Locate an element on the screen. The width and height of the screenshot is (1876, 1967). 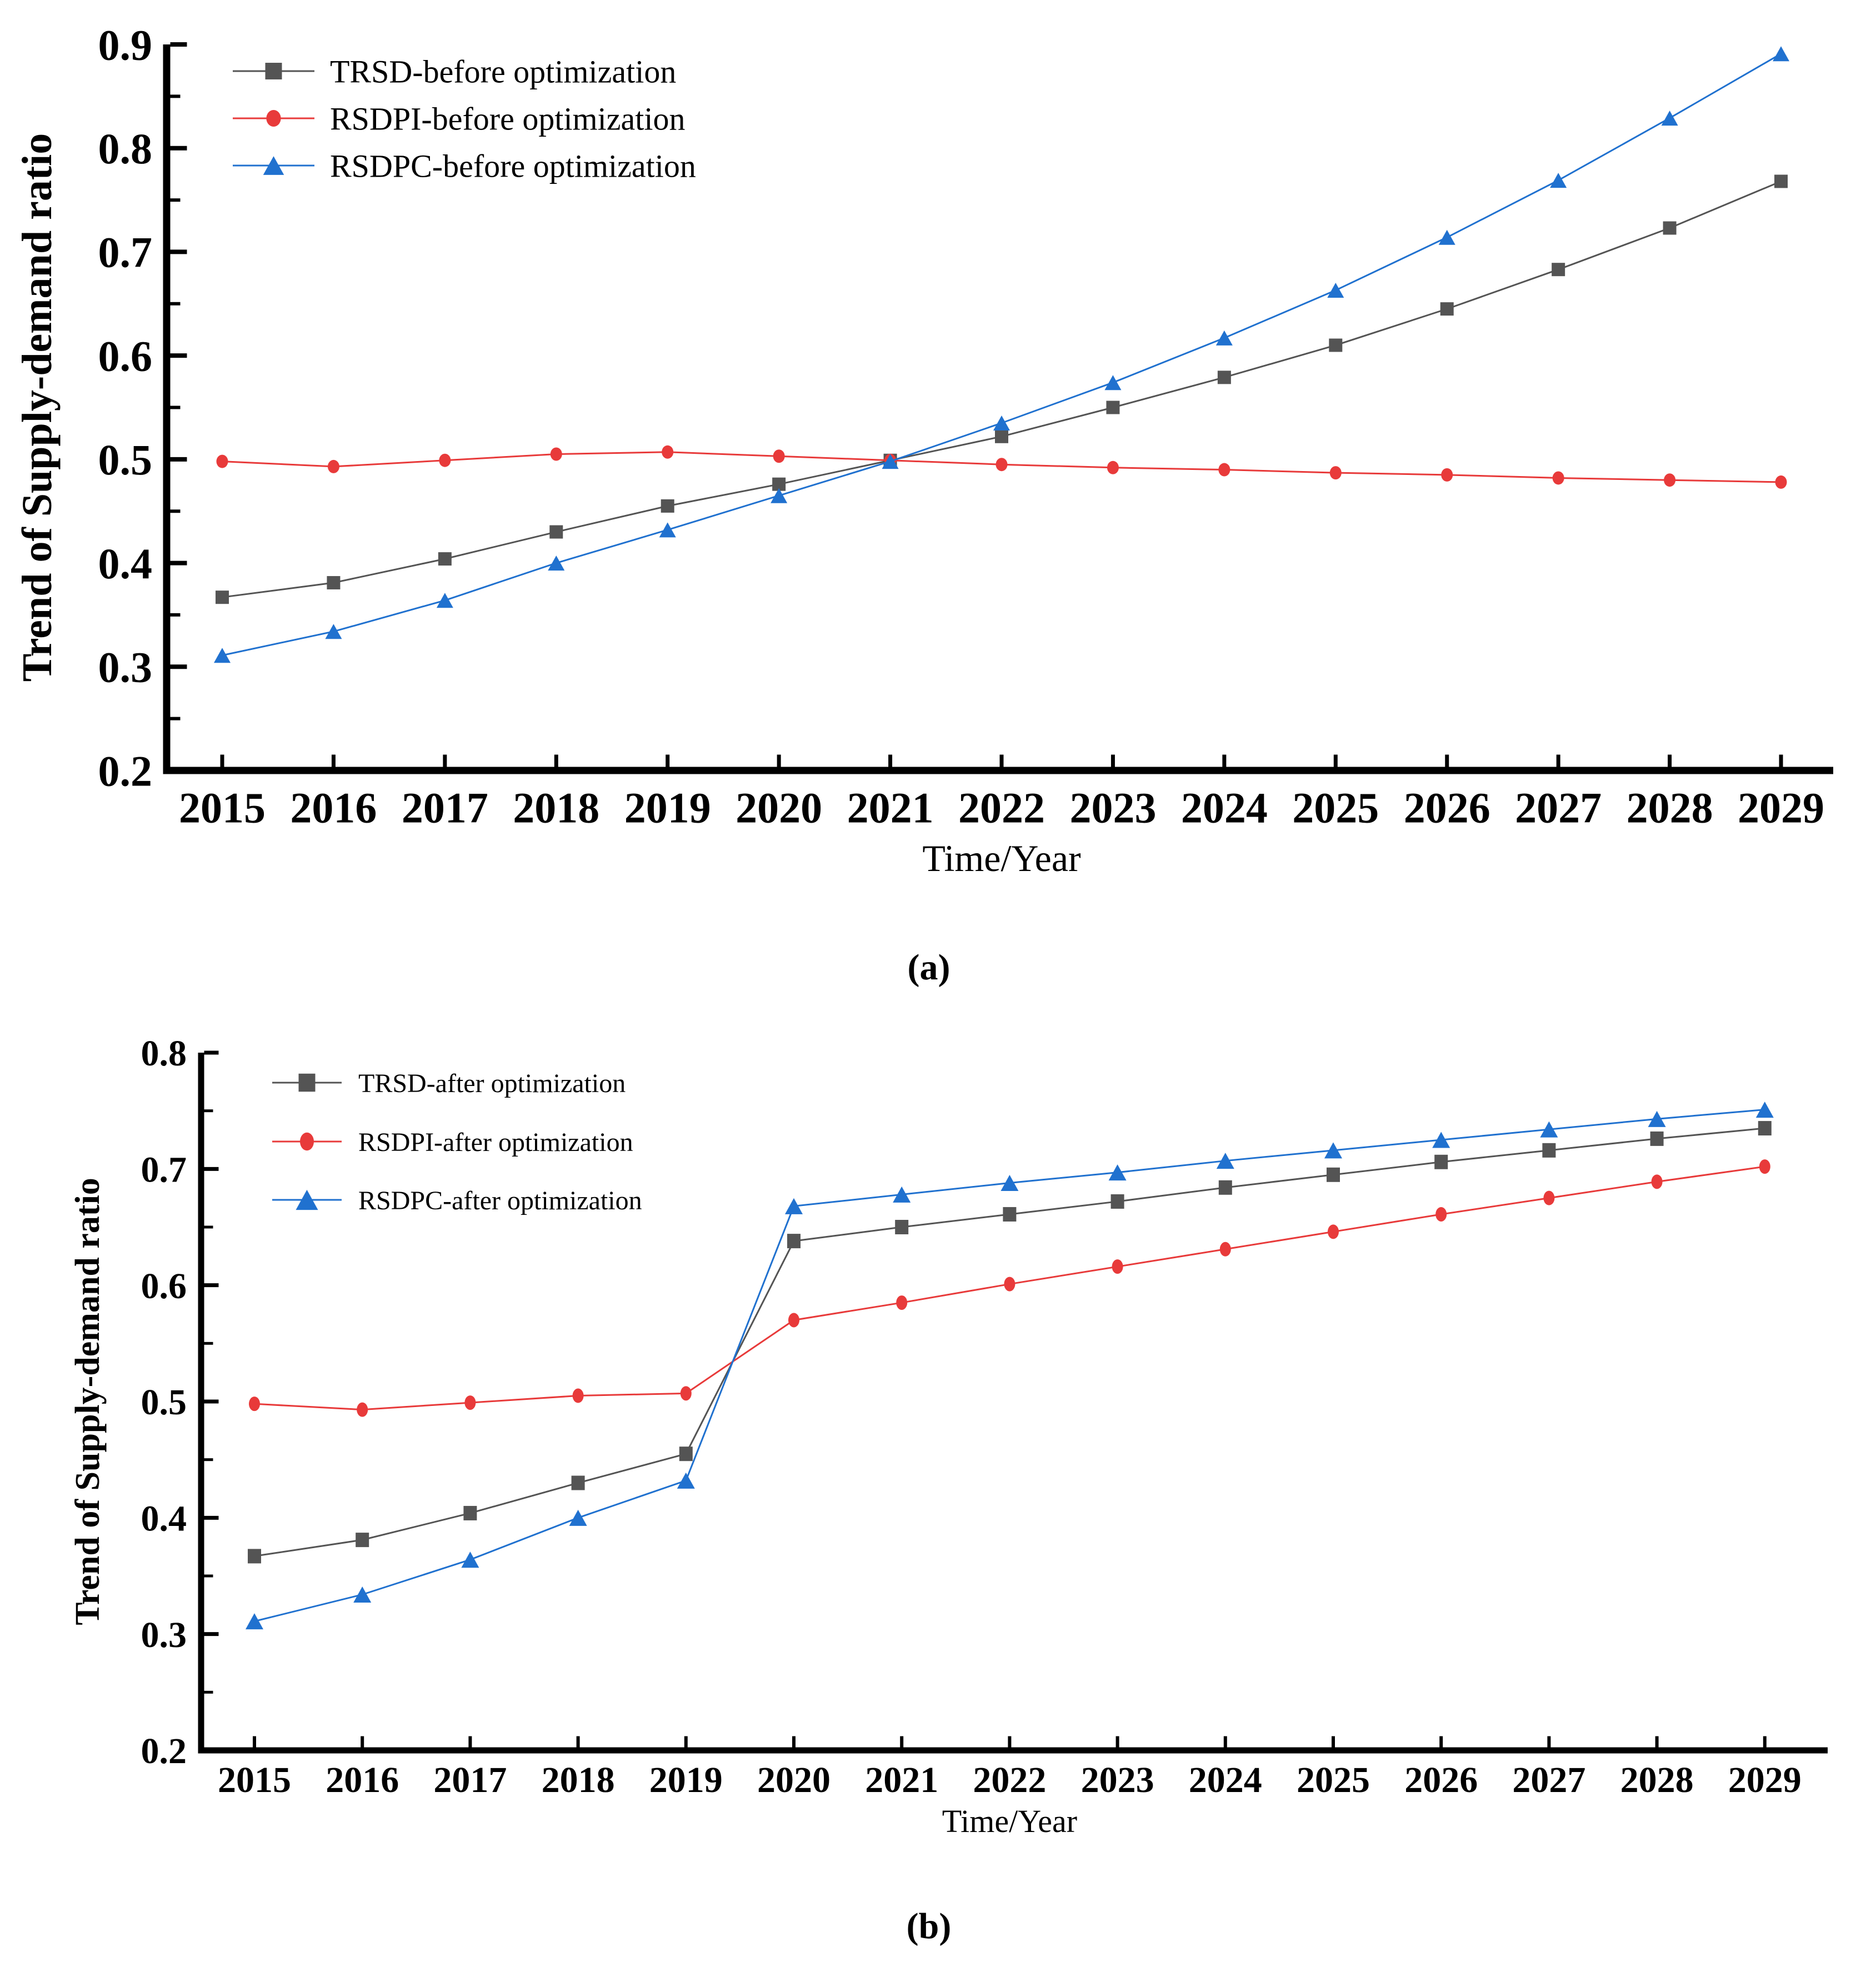
x-tick-label: 2024 is located at coordinates (1224, 807).